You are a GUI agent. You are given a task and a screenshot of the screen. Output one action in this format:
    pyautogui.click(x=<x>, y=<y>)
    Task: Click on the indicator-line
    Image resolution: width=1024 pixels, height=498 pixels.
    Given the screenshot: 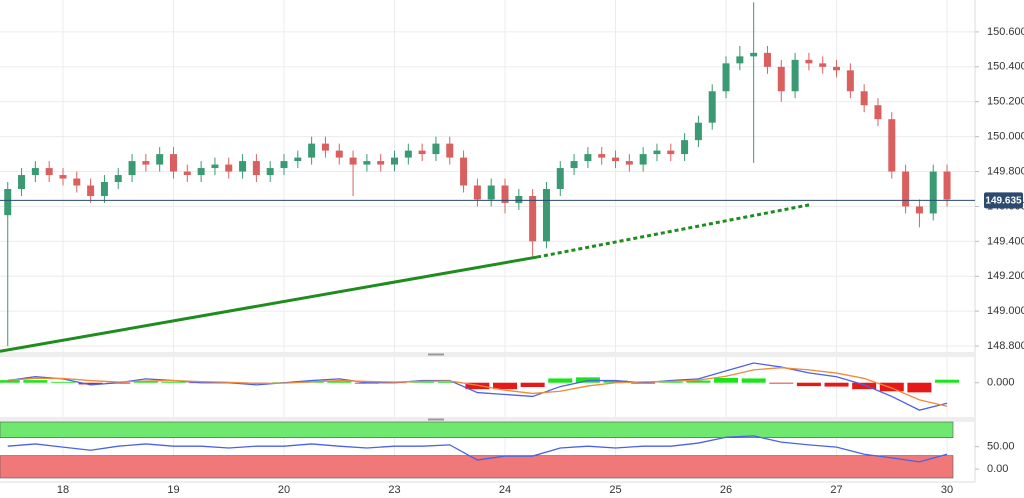 What is the action you would take?
    pyautogui.click(x=477, y=387)
    